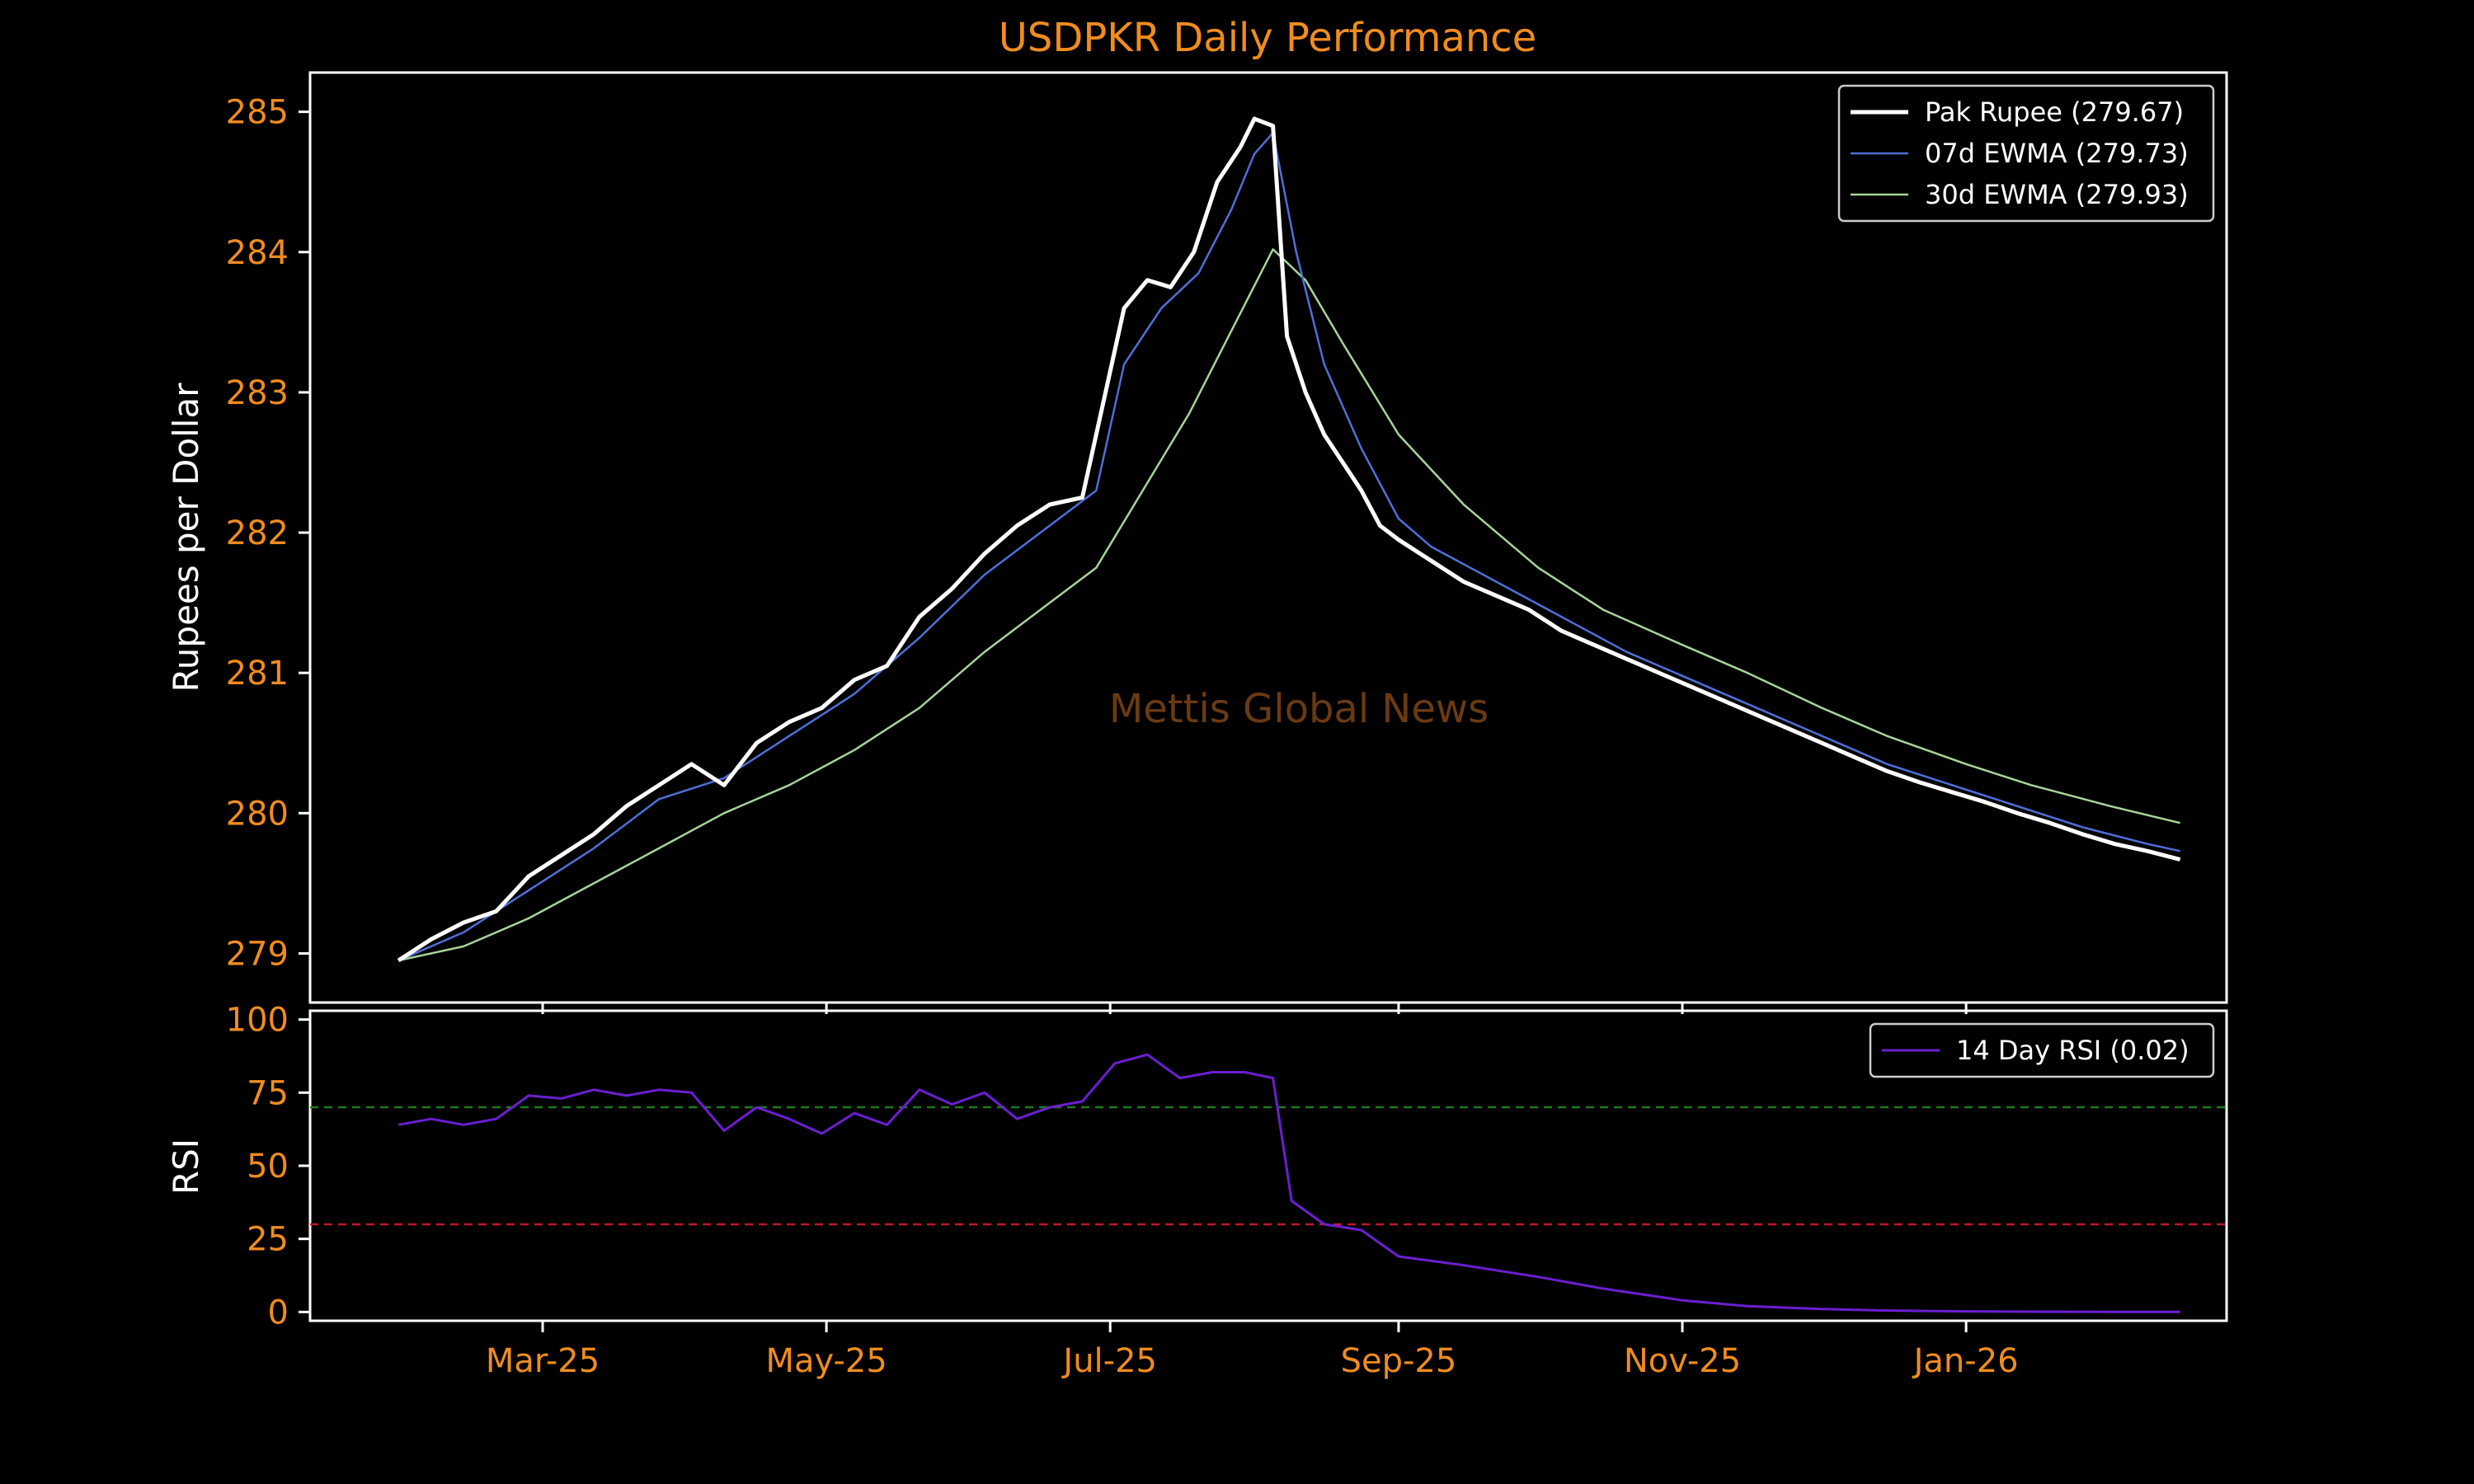 The width and height of the screenshot is (2474, 1484). Describe the element at coordinates (186, 1167) in the screenshot. I see `rsi-y-axis-label: RSI` at that location.